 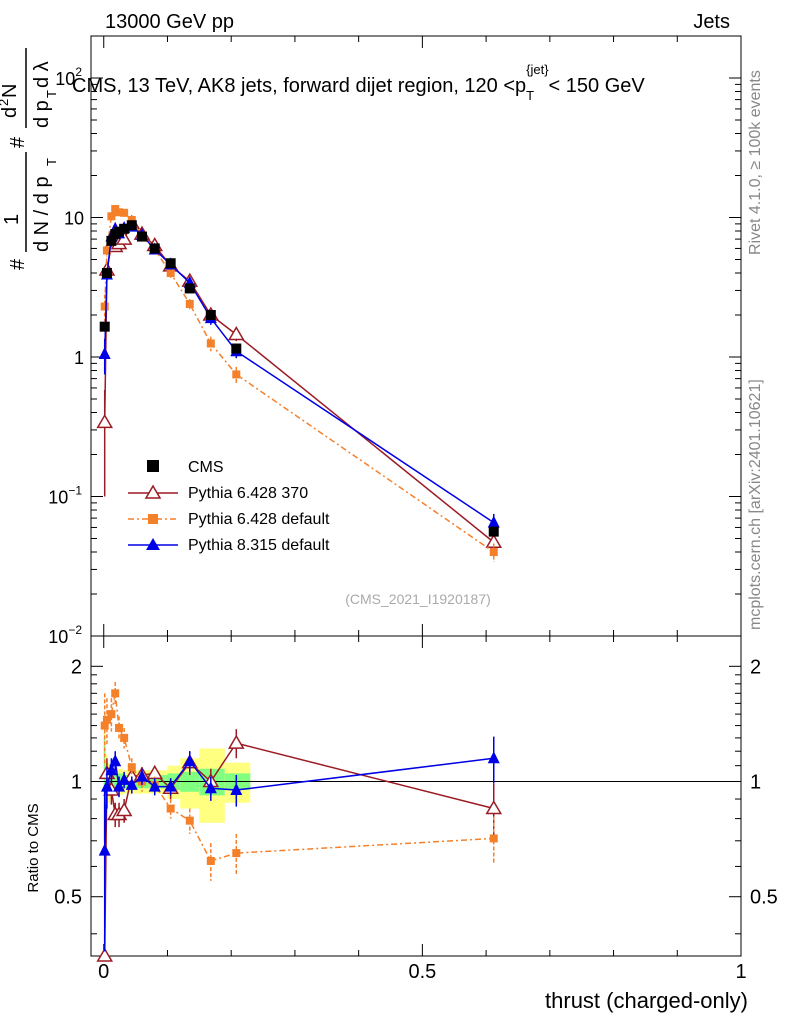 I want to click on legend-marker-p8-default, so click(x=153, y=544).